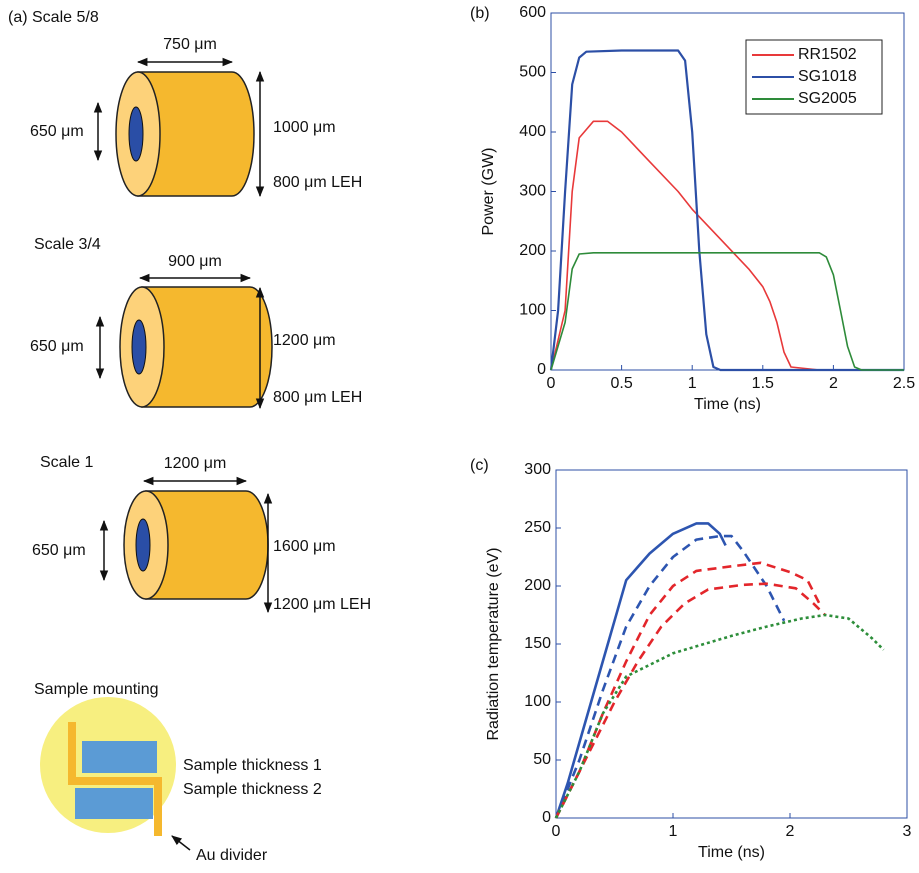  What do you see at coordinates (532, 72) in the screenshot?
I see `y-tick-label: 500` at bounding box center [532, 72].